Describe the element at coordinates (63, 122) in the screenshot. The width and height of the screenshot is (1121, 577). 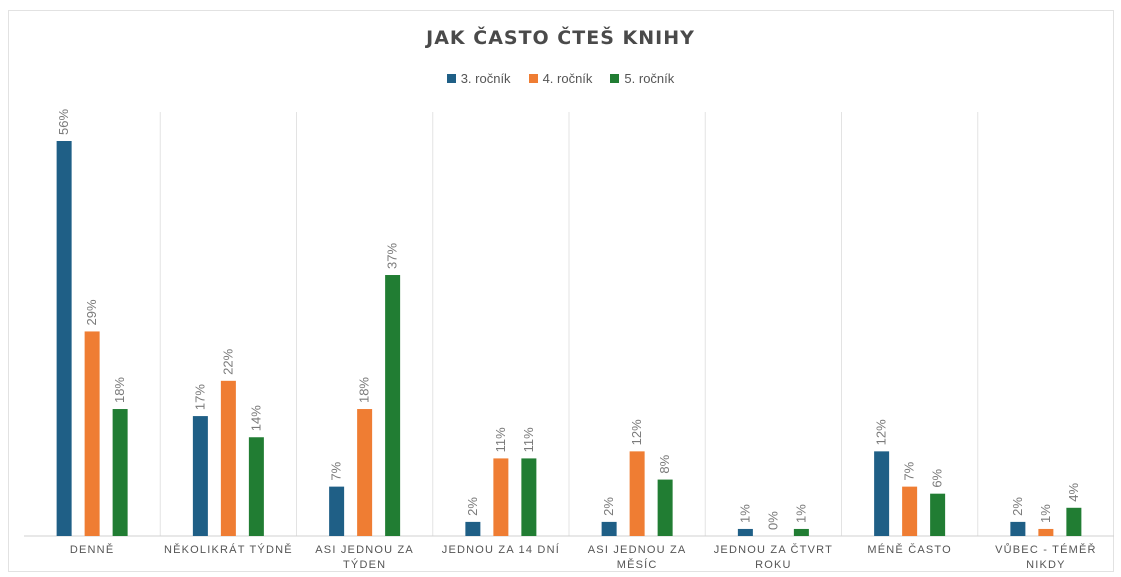
I see `data-label: 56%` at that location.